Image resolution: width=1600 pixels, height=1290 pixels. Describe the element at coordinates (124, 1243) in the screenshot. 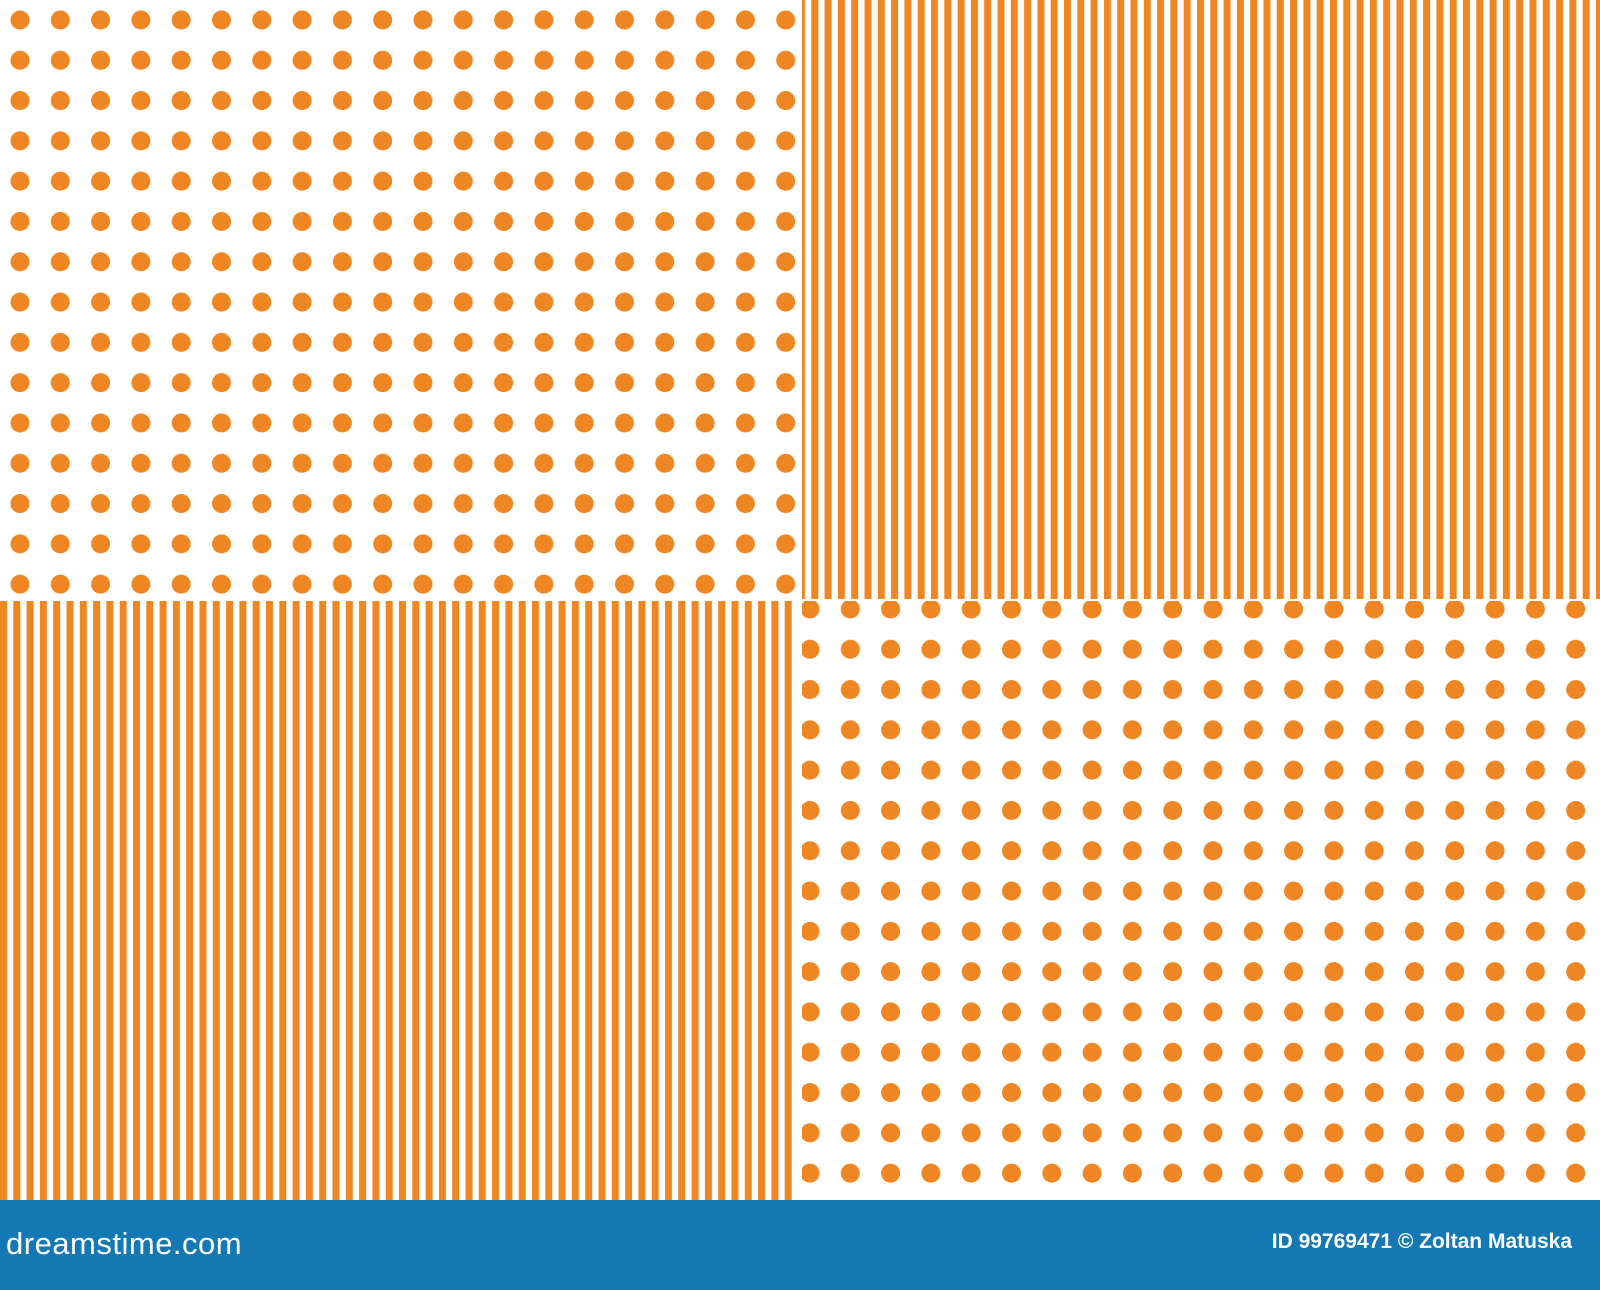

I see `site-logo: dreamstime.com` at that location.